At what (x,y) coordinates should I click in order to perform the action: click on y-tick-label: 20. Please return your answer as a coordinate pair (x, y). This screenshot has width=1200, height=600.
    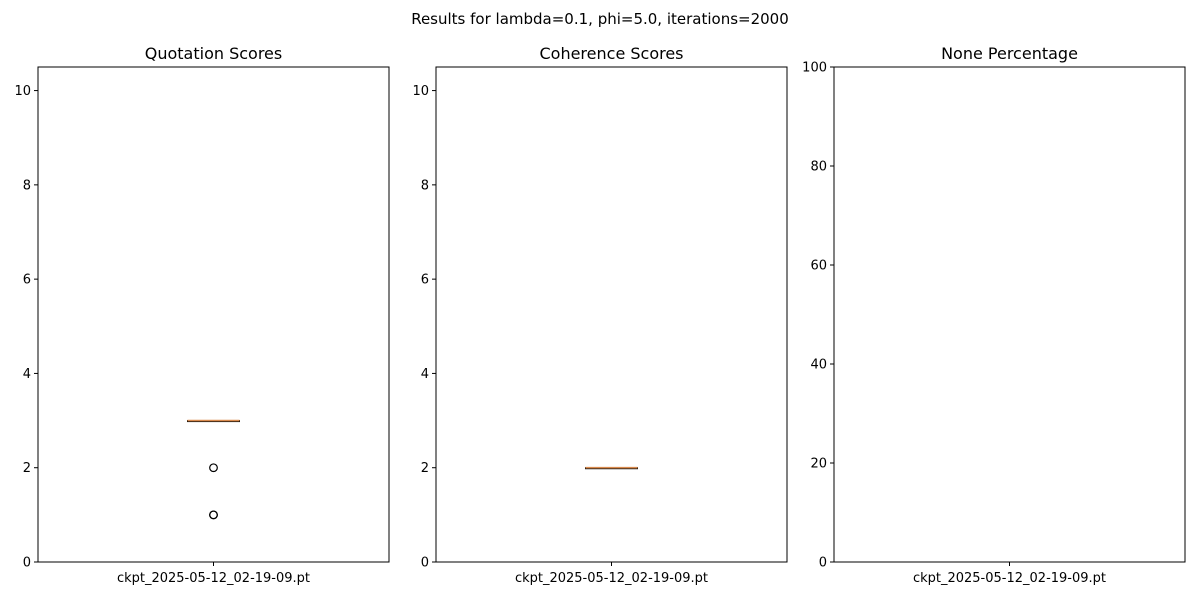
    Looking at the image, I should click on (818, 464).